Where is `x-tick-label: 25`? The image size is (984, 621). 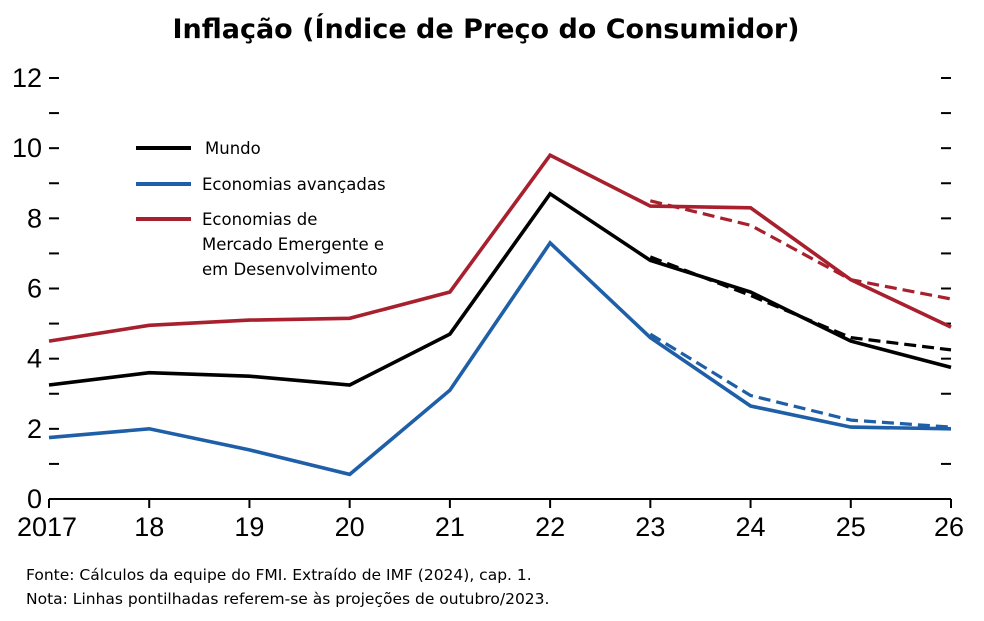
x-tick-label: 25 is located at coordinates (851, 527).